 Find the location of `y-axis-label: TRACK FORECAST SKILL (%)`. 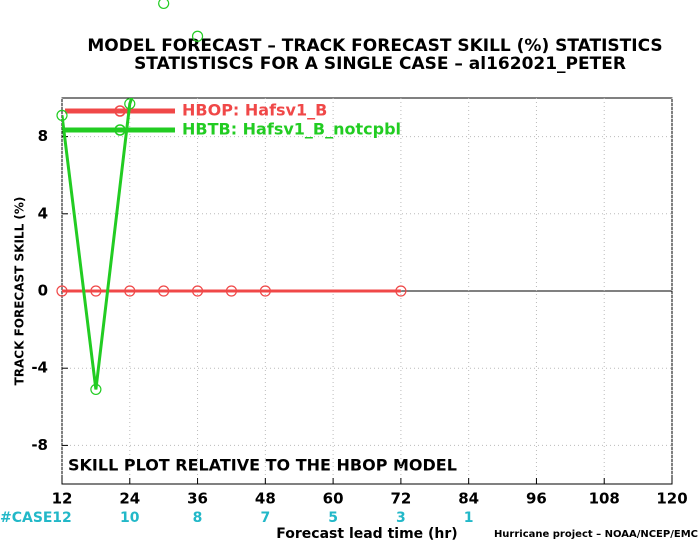

y-axis-label: TRACK FORECAST SKILL (%) is located at coordinates (20, 291).